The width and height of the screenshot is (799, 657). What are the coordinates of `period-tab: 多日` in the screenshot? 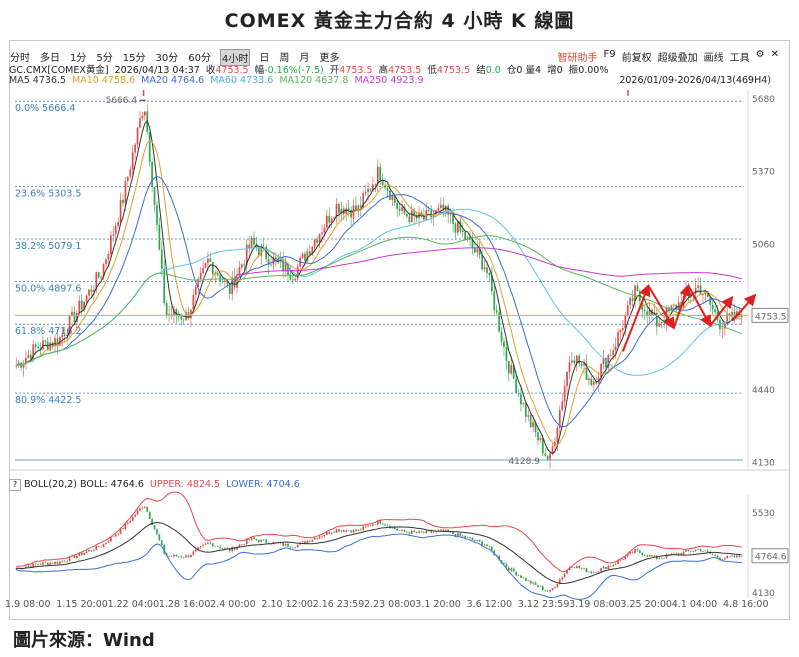 It's located at (50, 58).